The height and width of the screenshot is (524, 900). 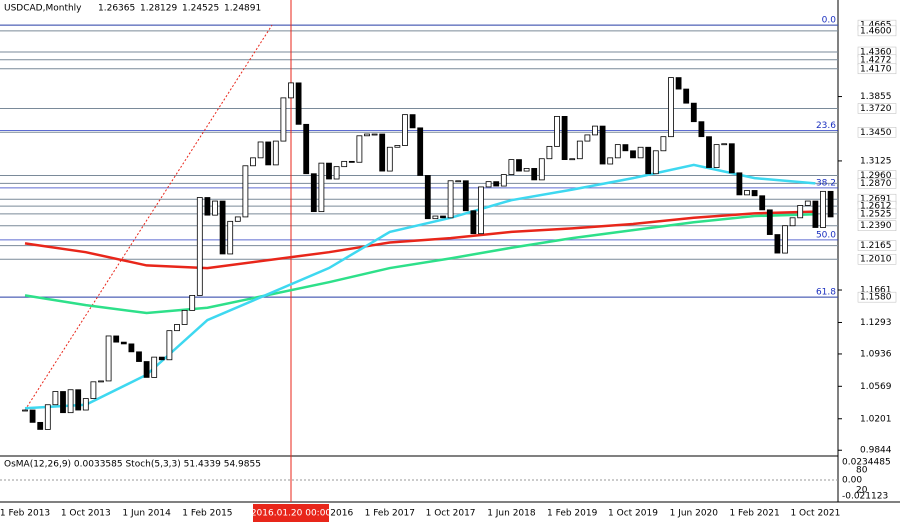 What do you see at coordinates (876, 53) in the screenshot?
I see `level-label: 1.4360` at bounding box center [876, 53].